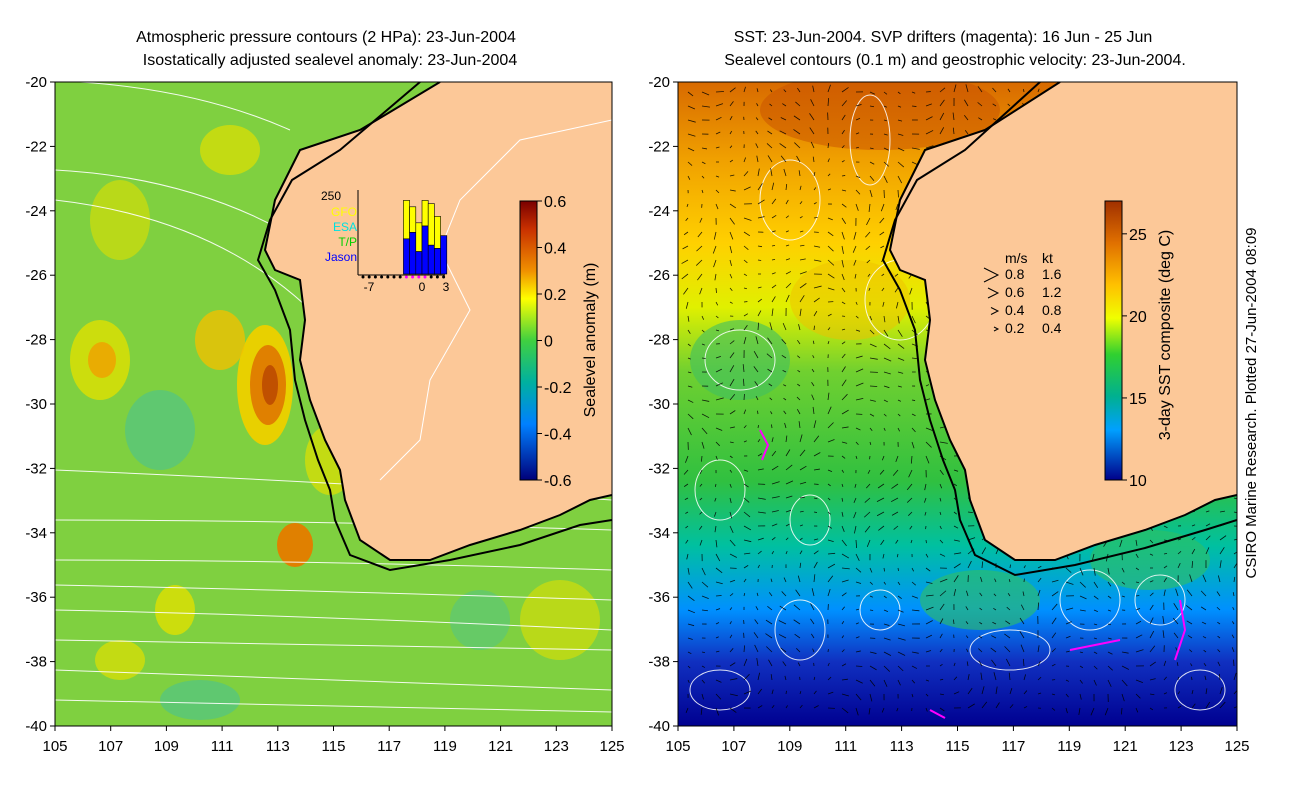  I want to click on sst-colorbar, so click(1113, 340).